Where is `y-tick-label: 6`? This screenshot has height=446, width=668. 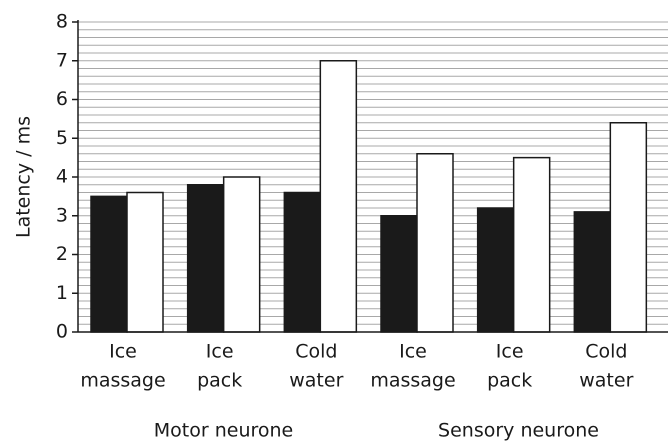 y-tick-label: 6 is located at coordinates (62, 99).